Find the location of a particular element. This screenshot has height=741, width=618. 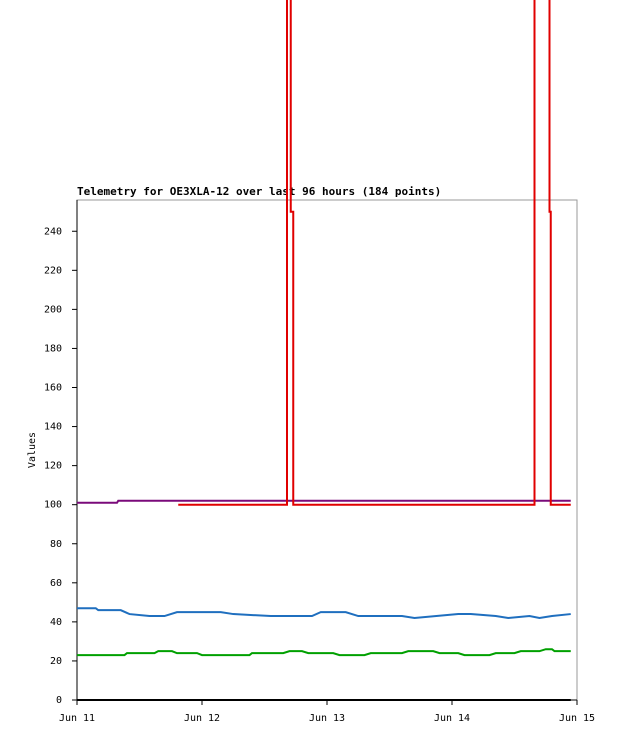

y-tick-label: 80 is located at coordinates (56, 544).